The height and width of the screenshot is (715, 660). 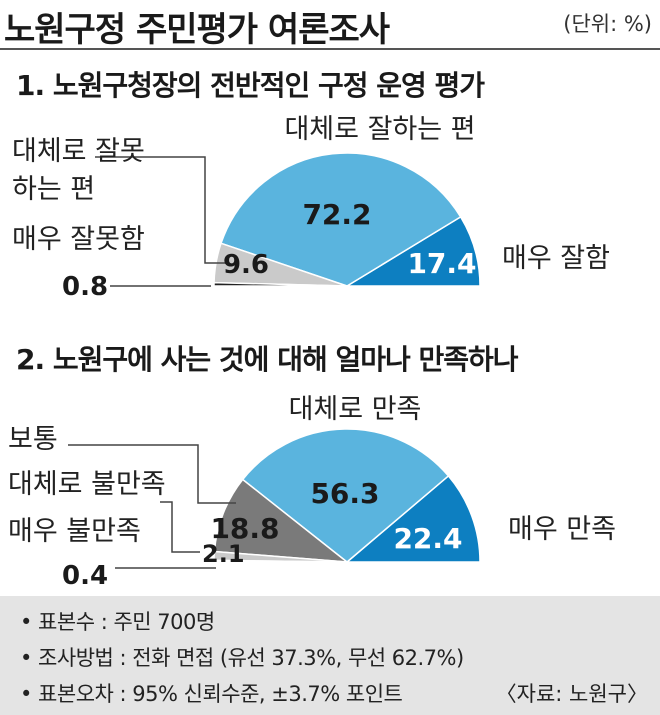 I want to click on chart2-label-mostly-satisfied: 대체로 만족, so click(x=355, y=409).